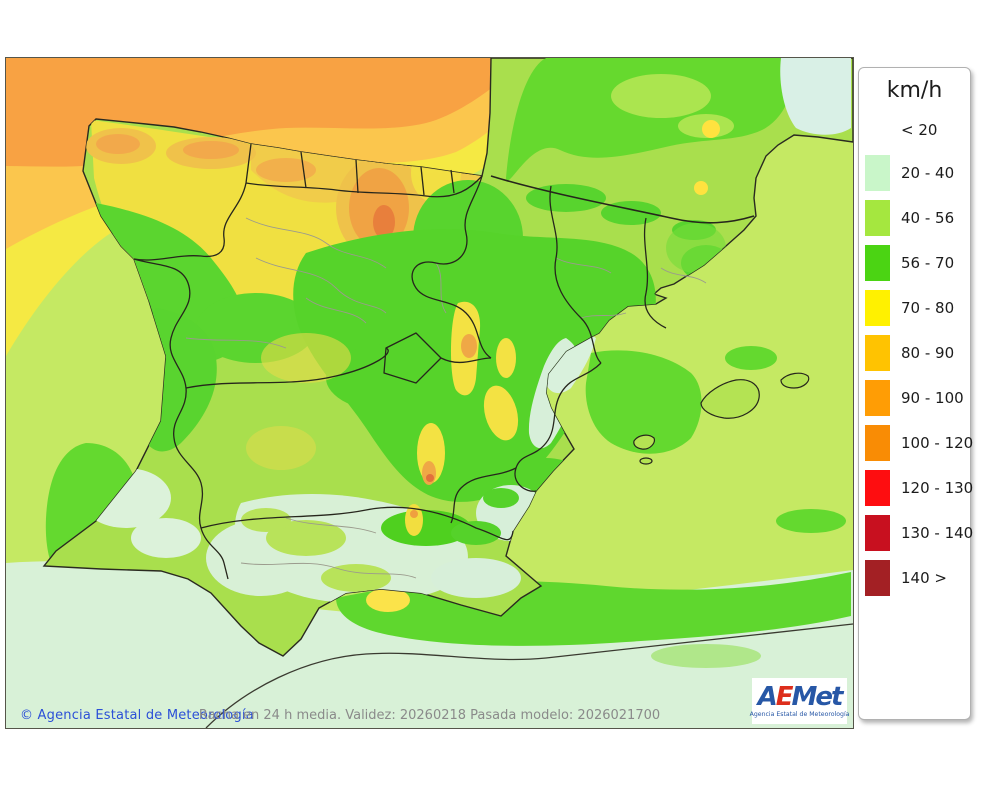 This screenshot has width=1000, height=790. I want to click on logo-letters-met: Met, so click(817, 697).